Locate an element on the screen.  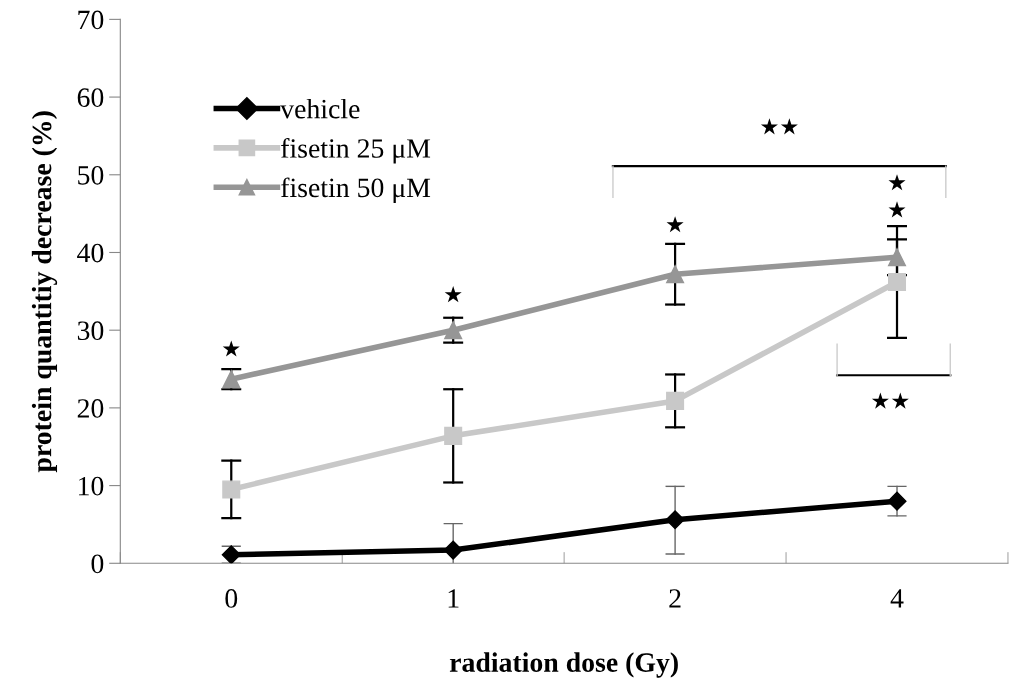
y-tick-label: 50 is located at coordinates (91, 175).